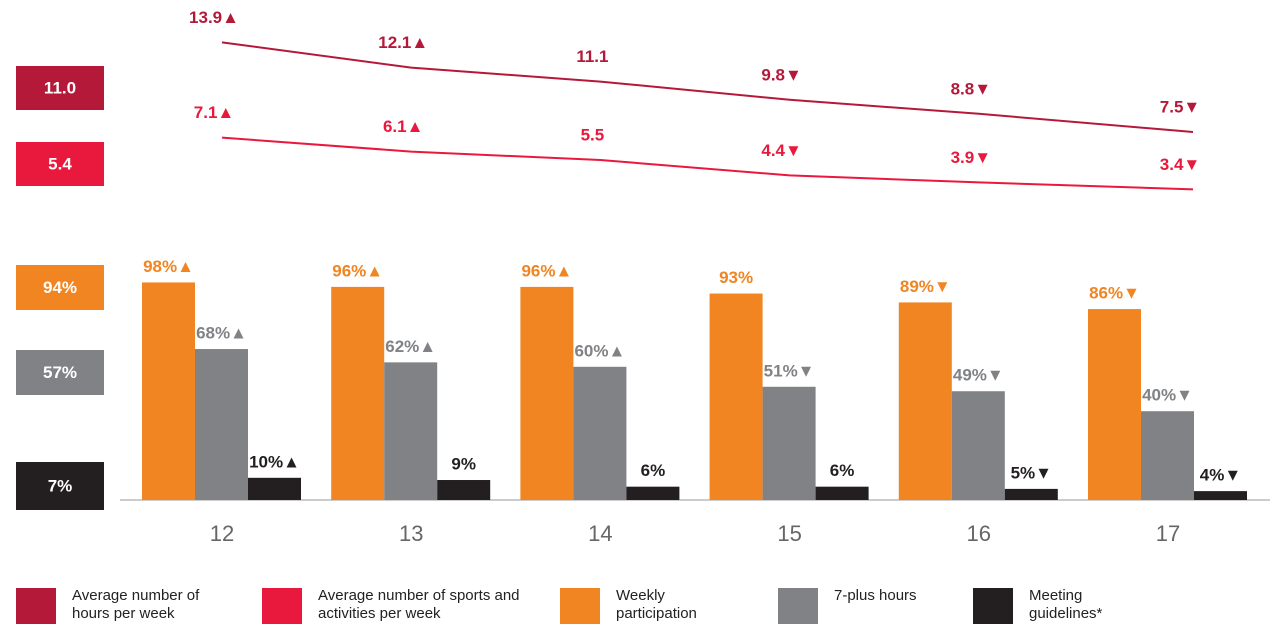 The height and width of the screenshot is (627, 1276). I want to click on legend-label: Meeting guidelines*, so click(1066, 604).